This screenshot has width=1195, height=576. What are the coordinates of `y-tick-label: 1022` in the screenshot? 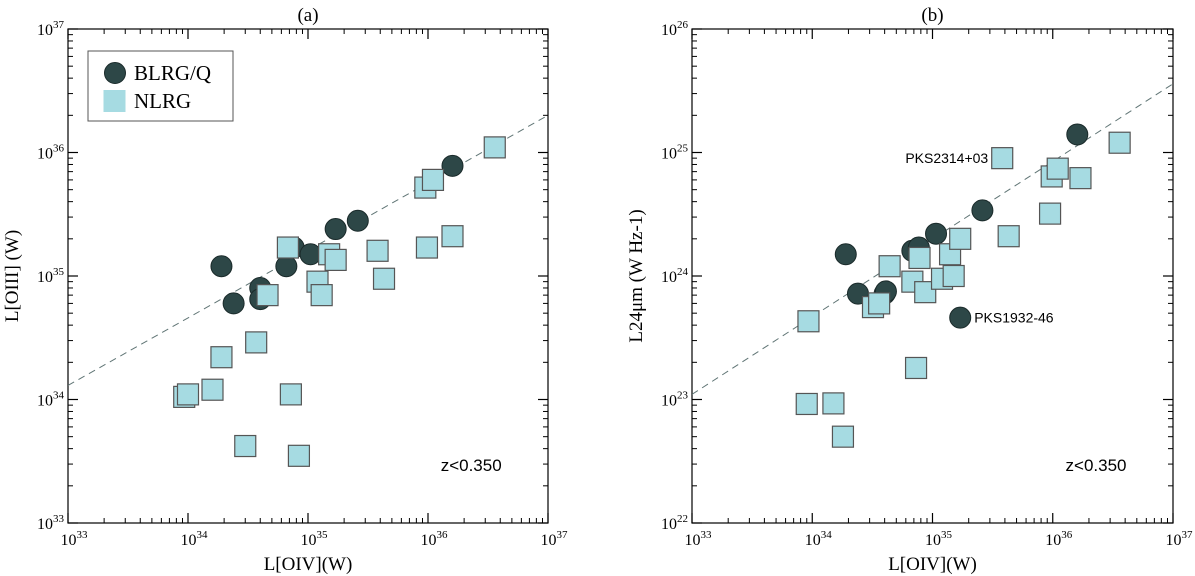 It's located at (674, 523).